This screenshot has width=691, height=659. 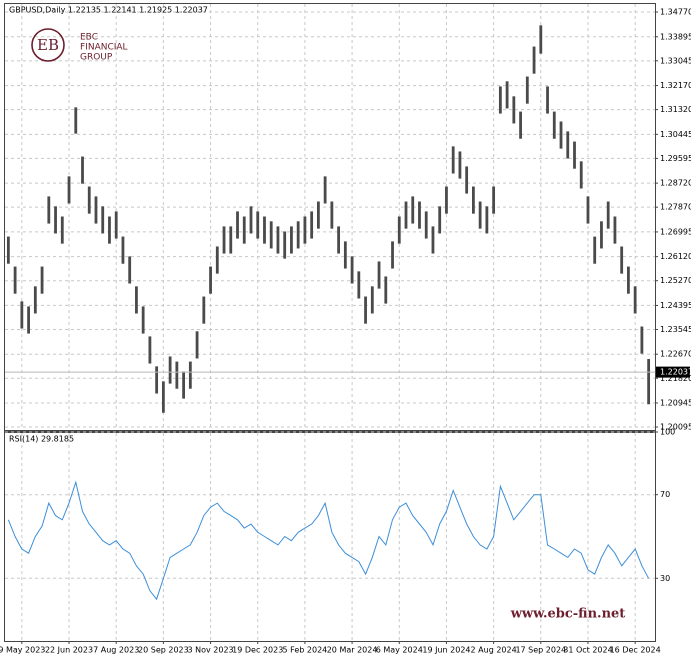 What do you see at coordinates (675, 372) in the screenshot?
I see `last-price-label: 1.22037` at bounding box center [675, 372].